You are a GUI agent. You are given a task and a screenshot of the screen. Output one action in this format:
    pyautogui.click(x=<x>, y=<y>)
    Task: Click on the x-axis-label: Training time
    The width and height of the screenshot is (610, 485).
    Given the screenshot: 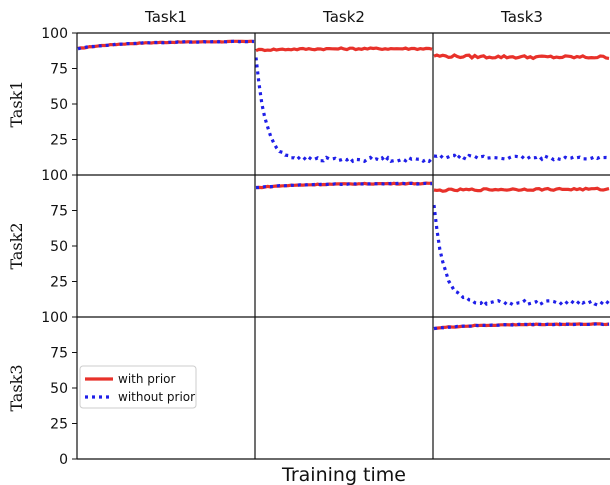 What is the action you would take?
    pyautogui.click(x=343, y=474)
    